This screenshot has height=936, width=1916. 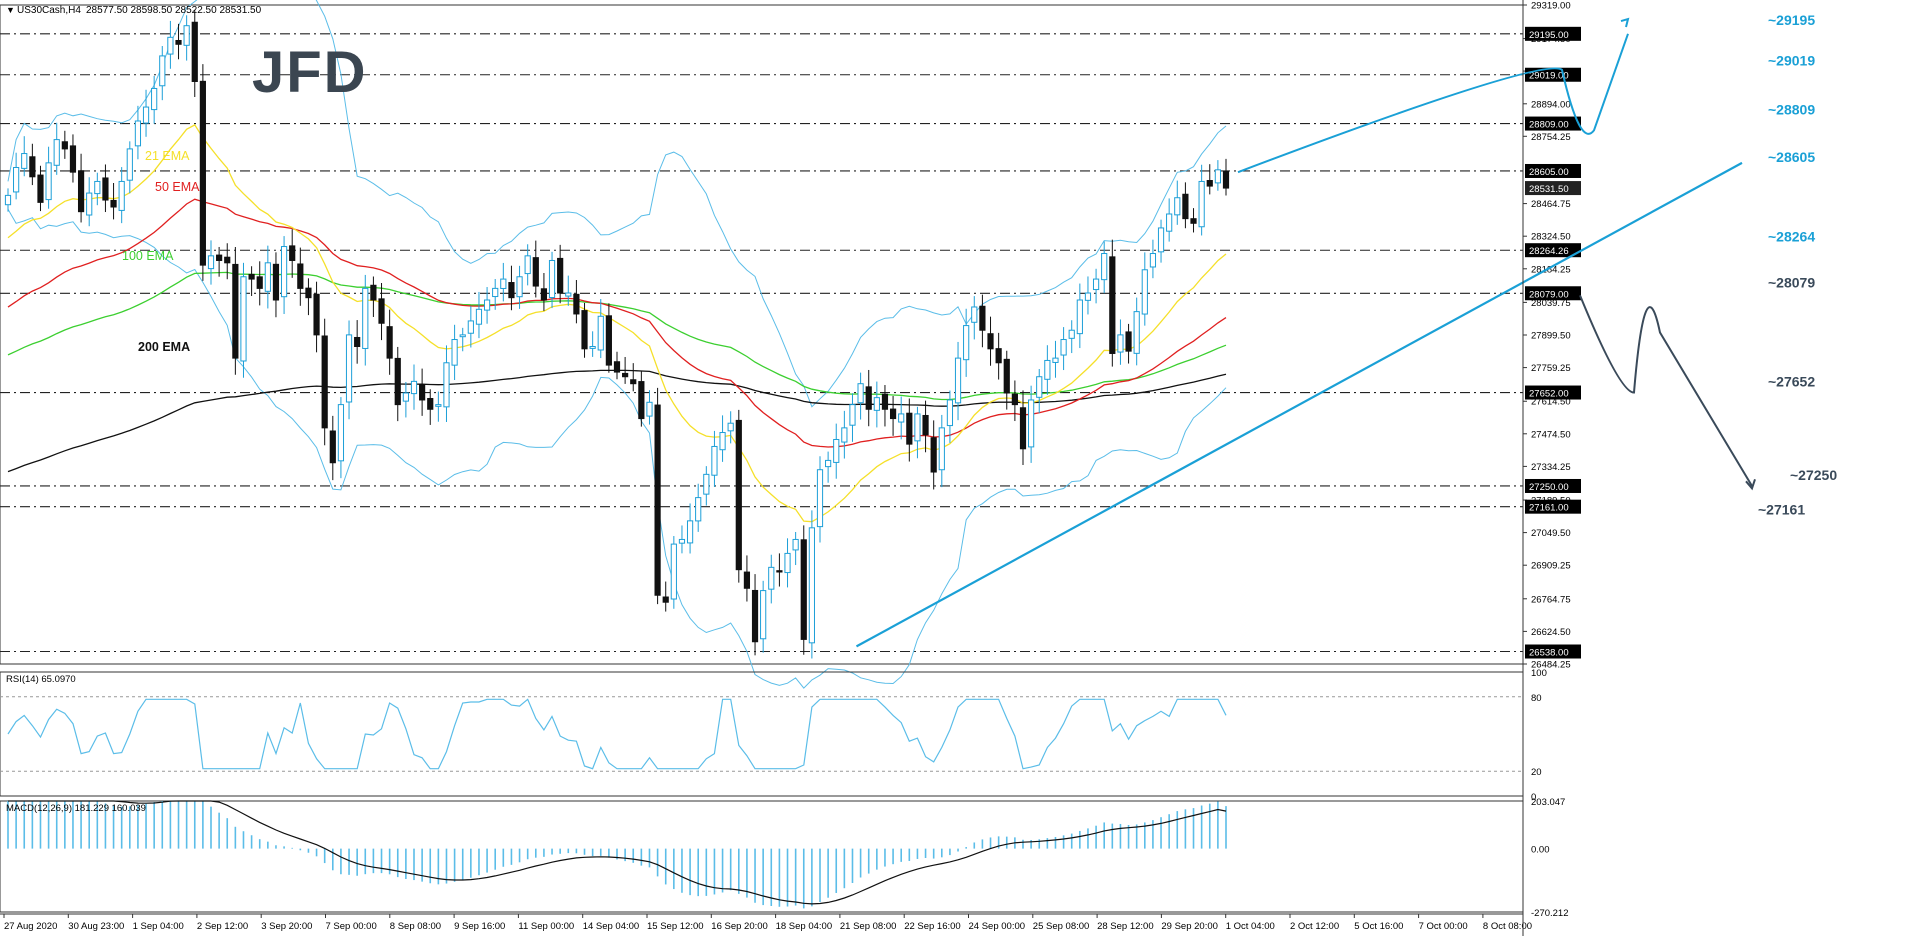 What do you see at coordinates (1791, 236) in the screenshot?
I see `level-label: ~28264` at bounding box center [1791, 236].